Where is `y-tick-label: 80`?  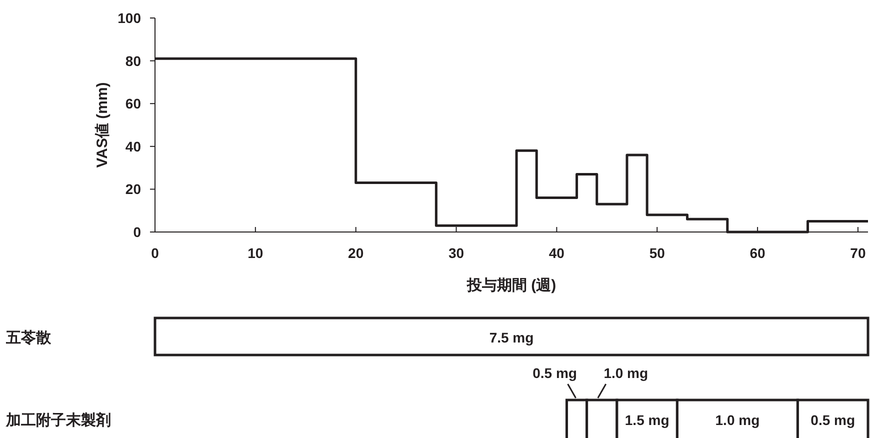
y-tick-label: 80 is located at coordinates (133, 60).